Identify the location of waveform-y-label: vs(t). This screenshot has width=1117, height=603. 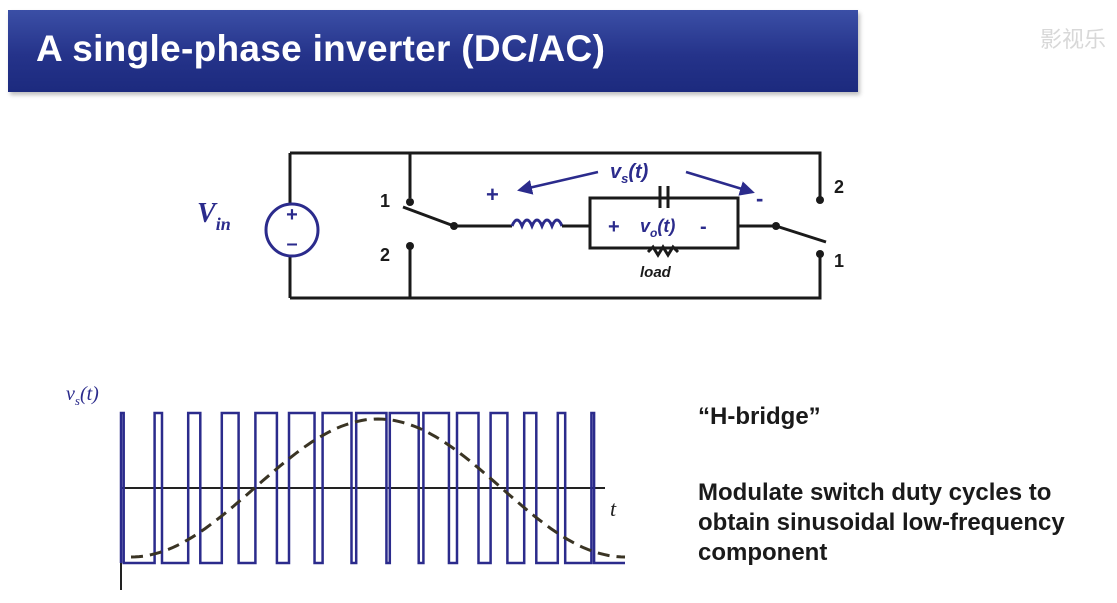
(82, 395).